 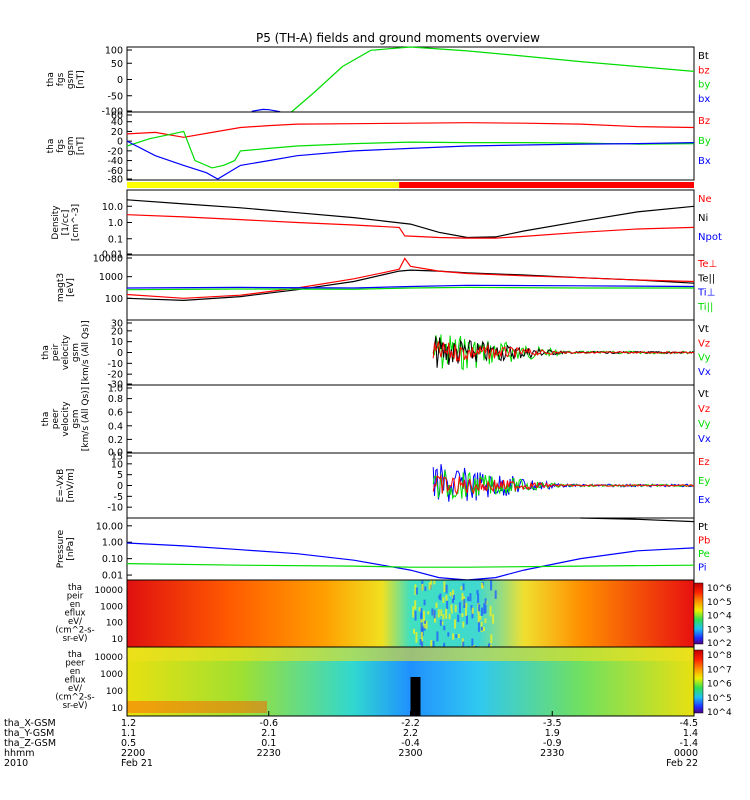 I want to click on peer-velocity-legend: Vt Vz Vy Vx, so click(x=704, y=417).